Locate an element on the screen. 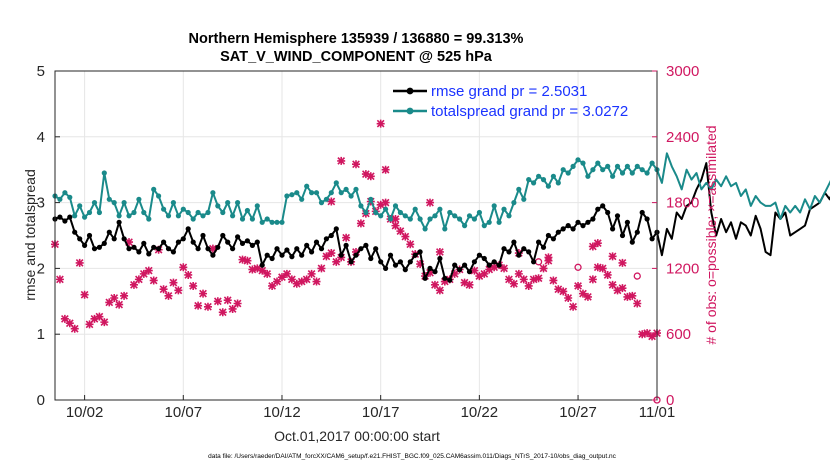 This screenshot has width=830, height=470. y2-tick-label: 600 is located at coordinates (678, 334).